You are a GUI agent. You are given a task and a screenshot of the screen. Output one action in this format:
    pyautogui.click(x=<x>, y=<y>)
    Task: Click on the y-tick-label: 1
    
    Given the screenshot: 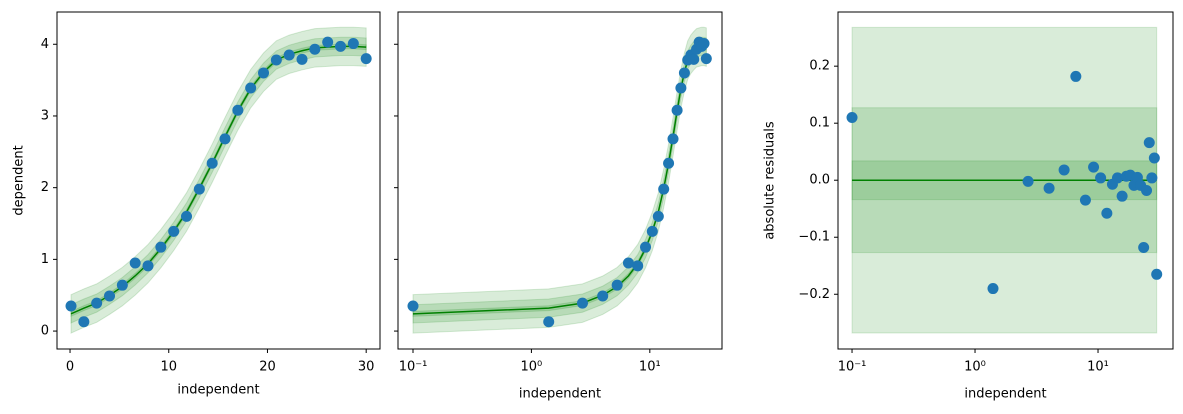 What is the action you would take?
    pyautogui.click(x=45, y=259)
    